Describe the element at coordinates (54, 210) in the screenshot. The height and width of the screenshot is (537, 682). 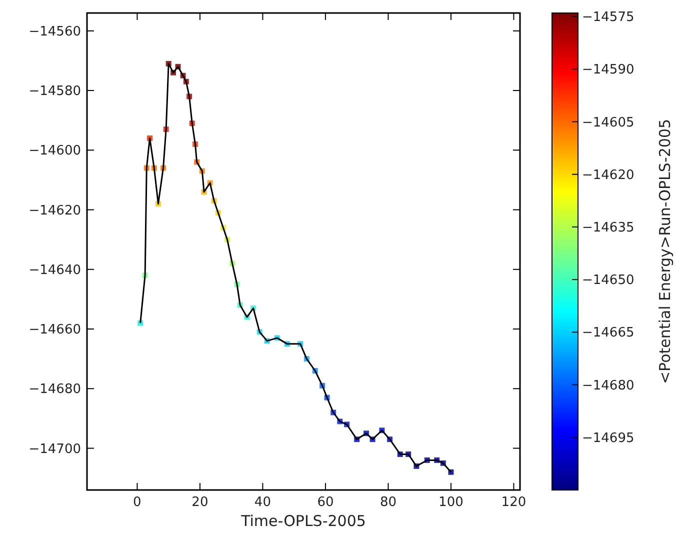
I see `y-tick-label: −14620` at that location.